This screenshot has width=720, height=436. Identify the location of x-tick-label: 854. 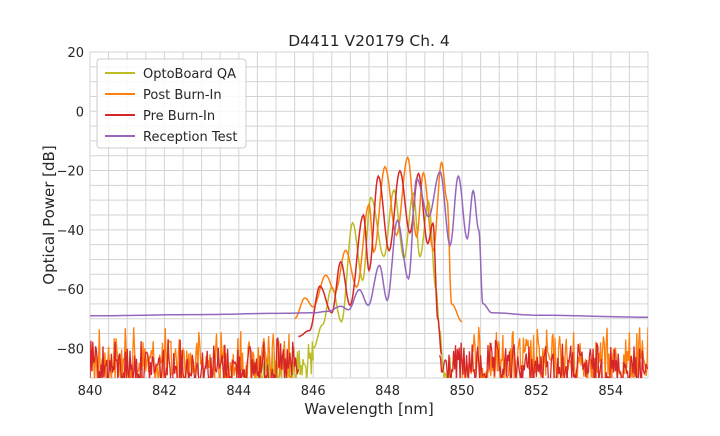
(610, 391).